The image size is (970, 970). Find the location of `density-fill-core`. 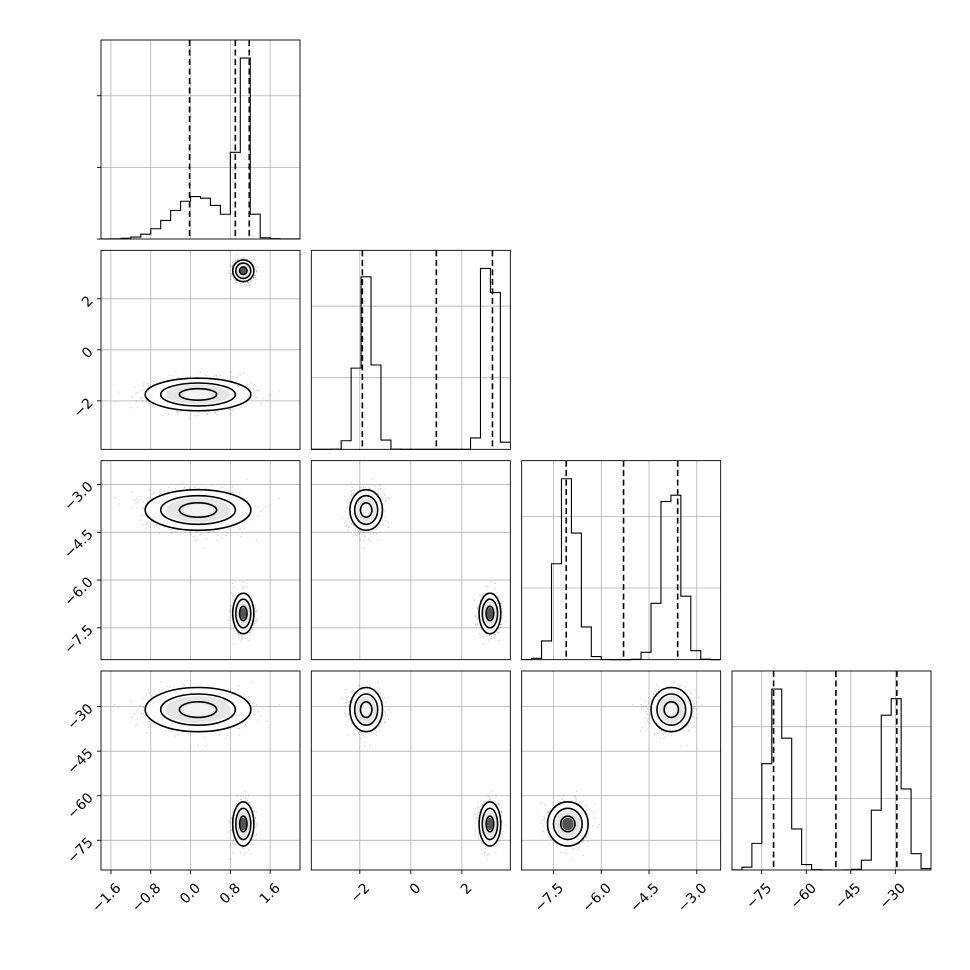

density-fill-core is located at coordinates (198, 510).